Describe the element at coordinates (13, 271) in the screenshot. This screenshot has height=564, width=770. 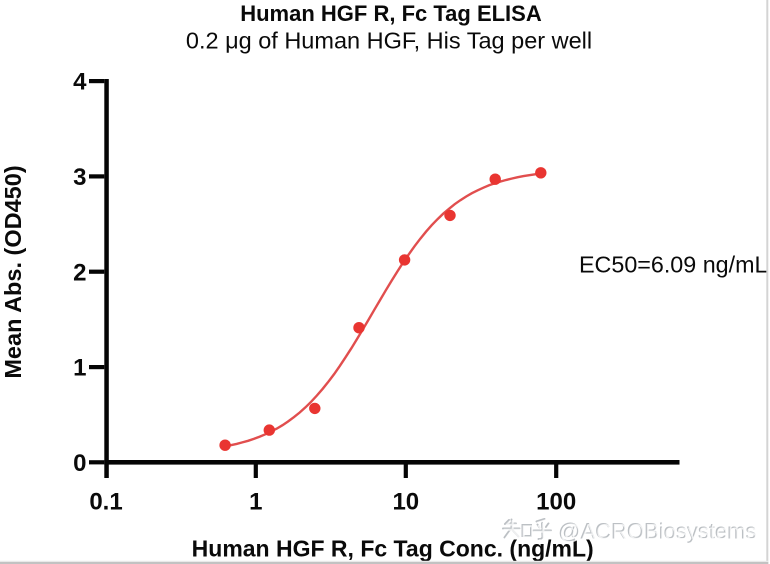
I see `svg-text: Mean Abs. (OD450)` at that location.